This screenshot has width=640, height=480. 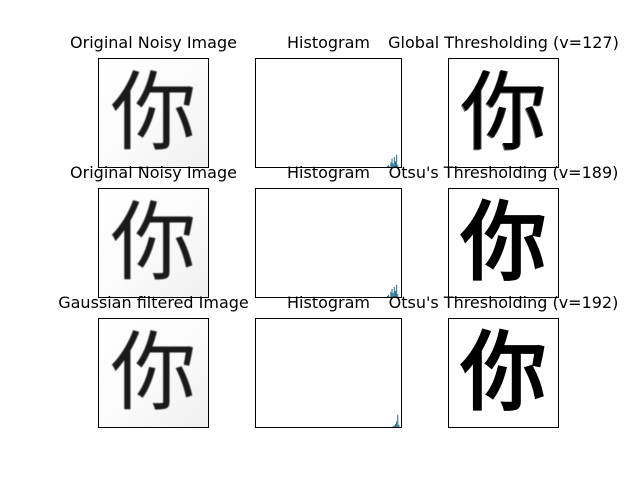 What do you see at coordinates (503, 172) in the screenshot?
I see `panel-title: Otsu's Thresholding (v=189)` at bounding box center [503, 172].